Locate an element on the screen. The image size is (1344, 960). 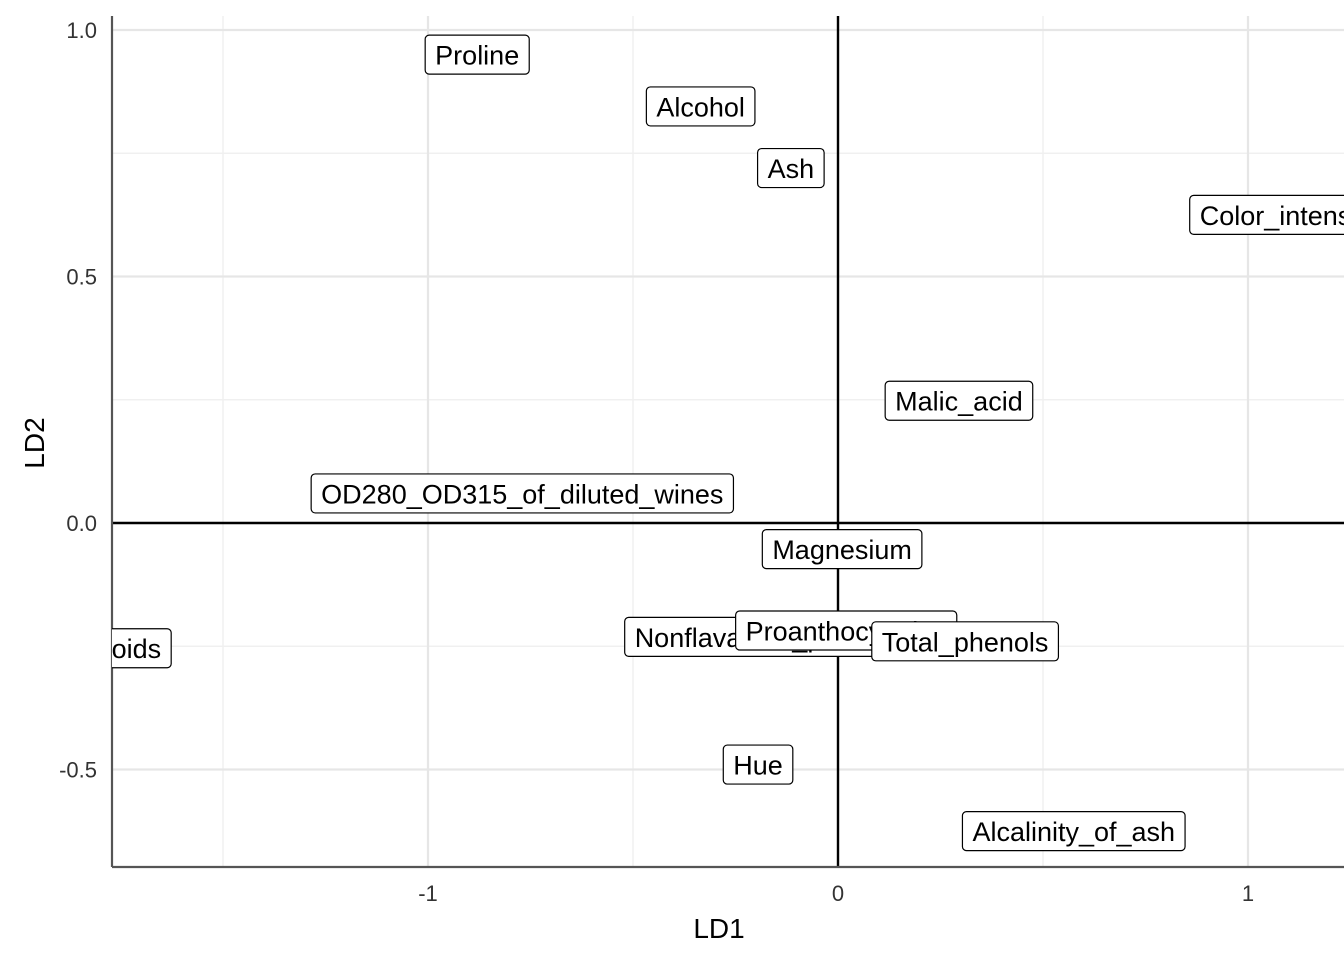
x-tick-label: -1 is located at coordinates (428, 893).